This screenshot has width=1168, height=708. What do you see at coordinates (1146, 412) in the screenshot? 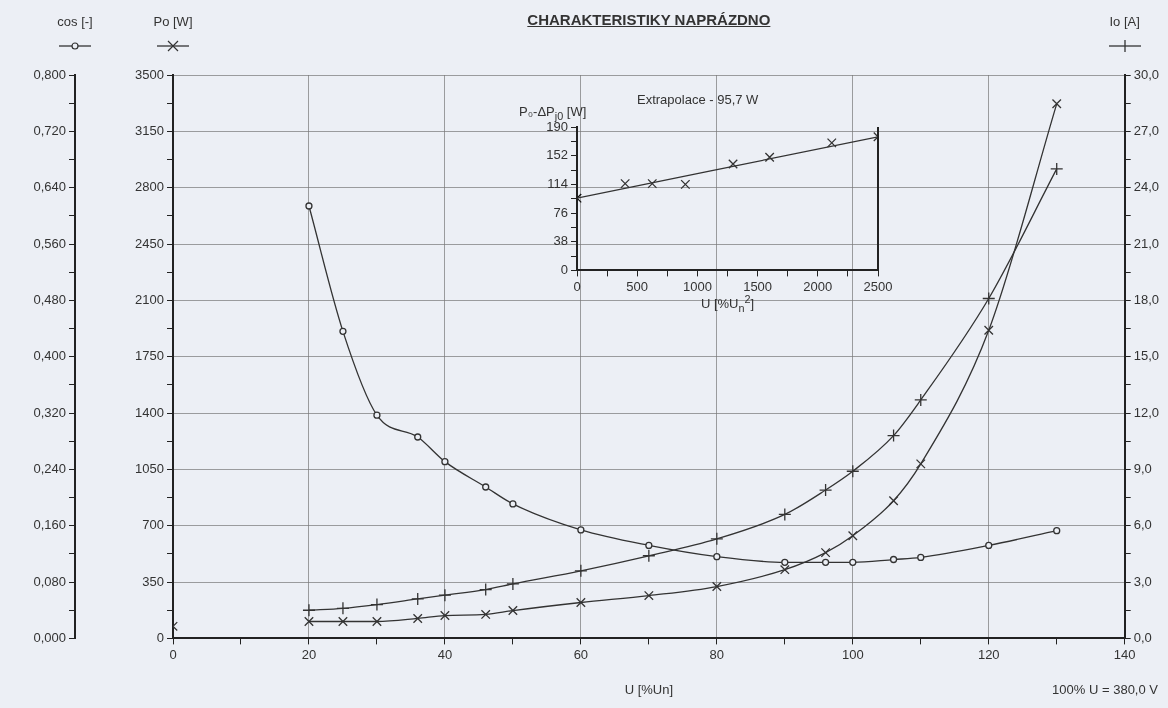
I see `y2-tick-label: 12,0` at bounding box center [1146, 412].